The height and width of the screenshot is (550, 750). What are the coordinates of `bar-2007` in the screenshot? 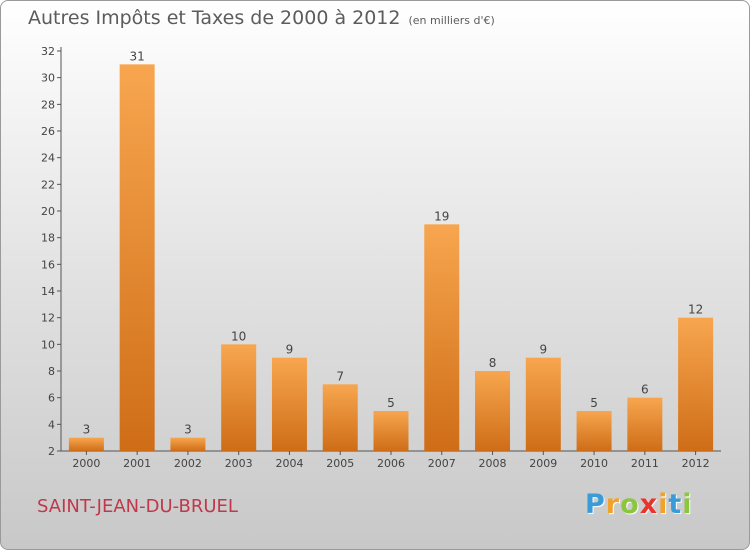 It's located at (442, 337).